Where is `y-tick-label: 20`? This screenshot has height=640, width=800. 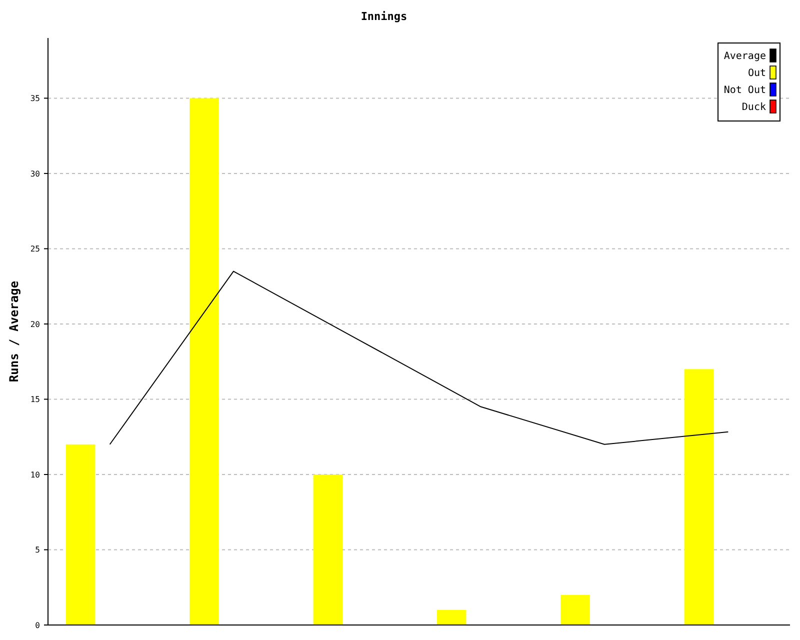 y-tick-label: 20 is located at coordinates (35, 324).